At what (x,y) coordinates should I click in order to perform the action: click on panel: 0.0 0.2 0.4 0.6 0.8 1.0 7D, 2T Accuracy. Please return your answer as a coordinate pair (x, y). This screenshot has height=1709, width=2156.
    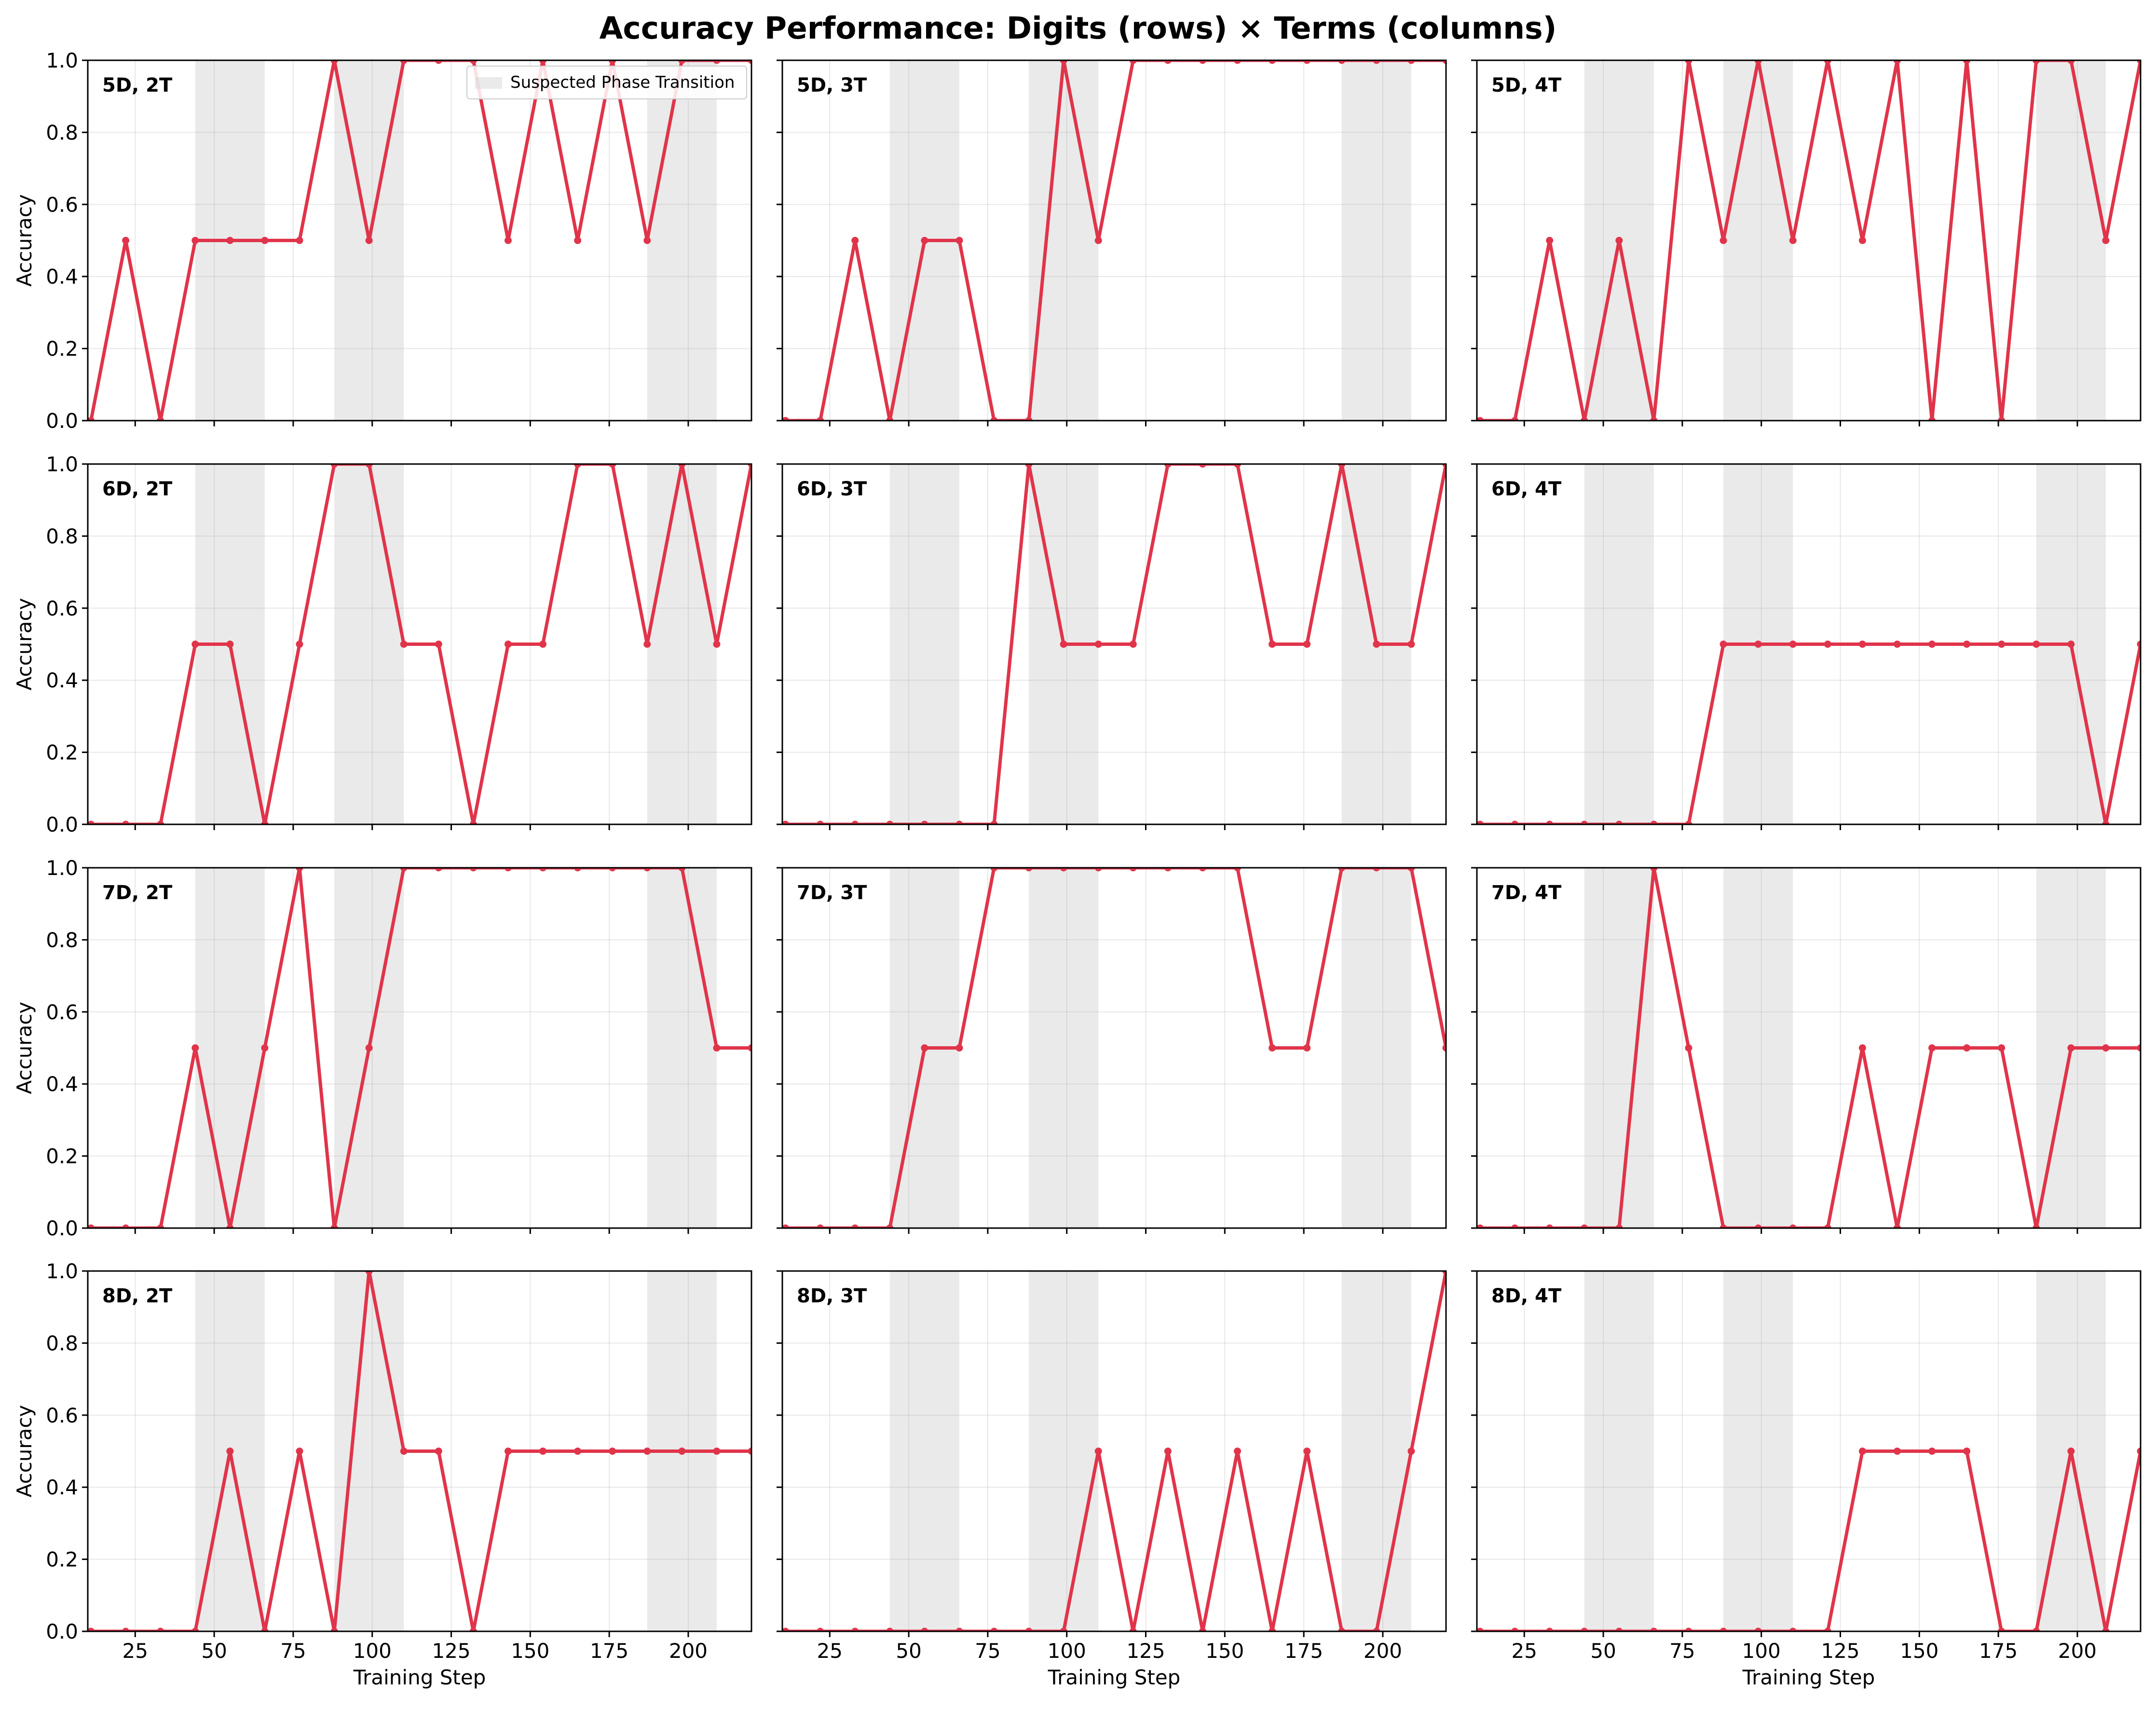
    Looking at the image, I should click on (382, 1048).